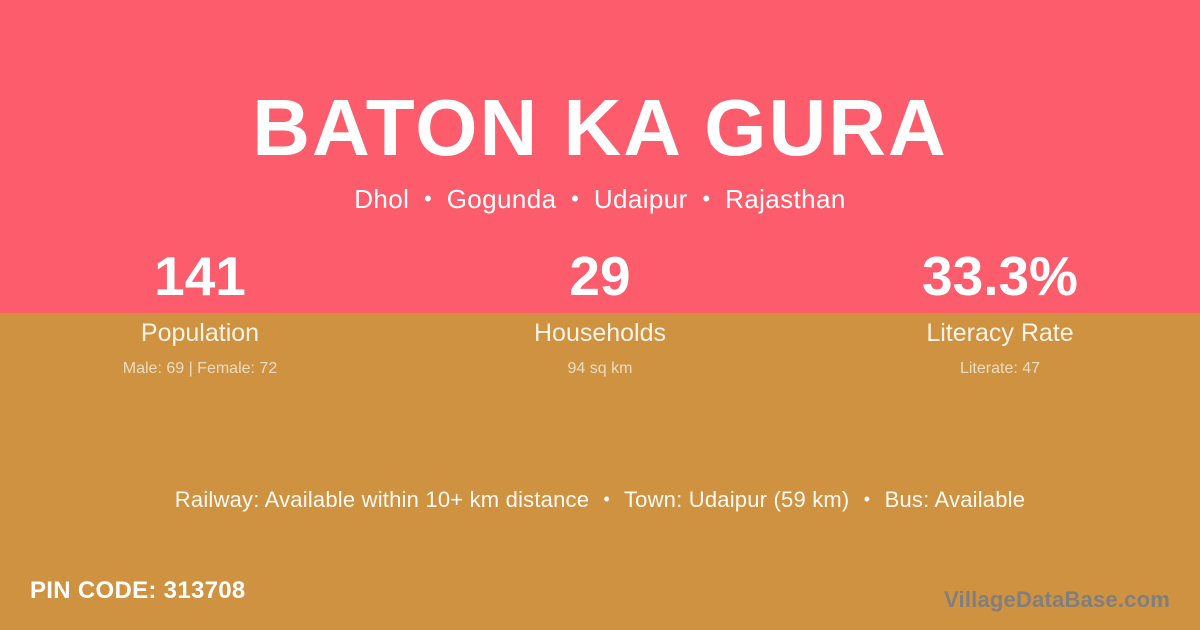 The image size is (1200, 630). I want to click on stat-households: 29 Households 94 sq km, so click(600, 312).